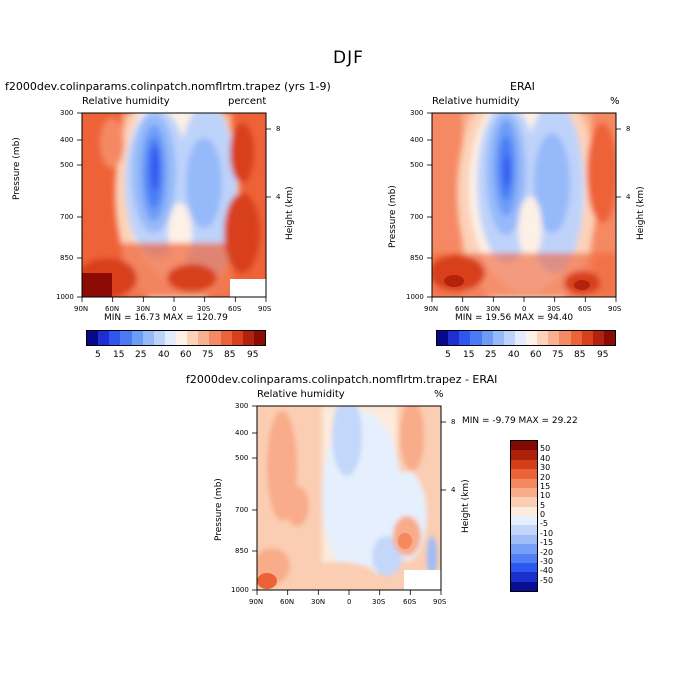 This screenshot has width=700, height=700. What do you see at coordinates (615, 309) in the screenshot?
I see `panel2-xtick: 90S` at bounding box center [615, 309].